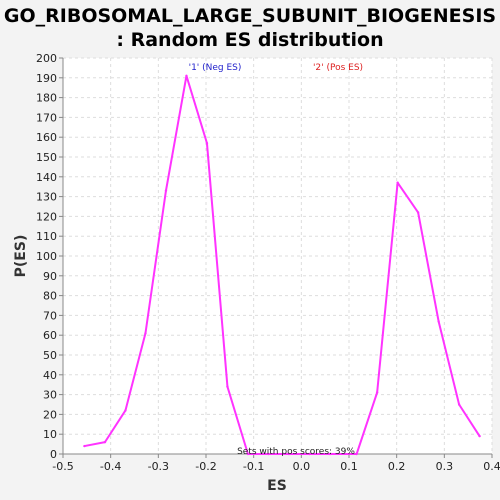  I want to click on x-tick-label: -0.5, so click(62, 466).